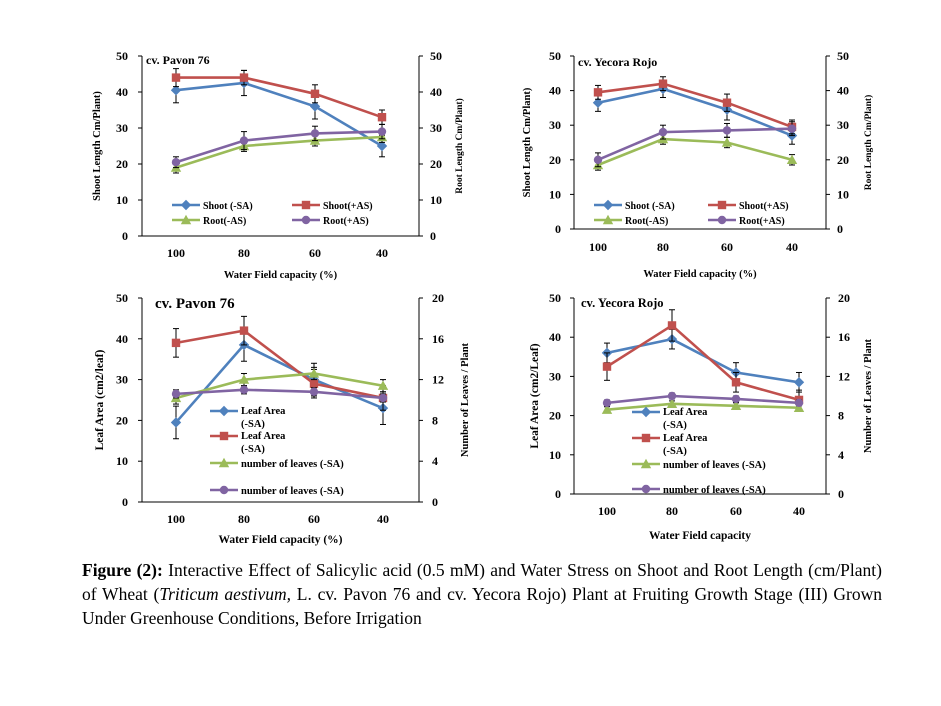 Image resolution: width=941 pixels, height=706 pixels. Describe the element at coordinates (436, 200) in the screenshot. I see `y2-tick-label: 10` at that location.